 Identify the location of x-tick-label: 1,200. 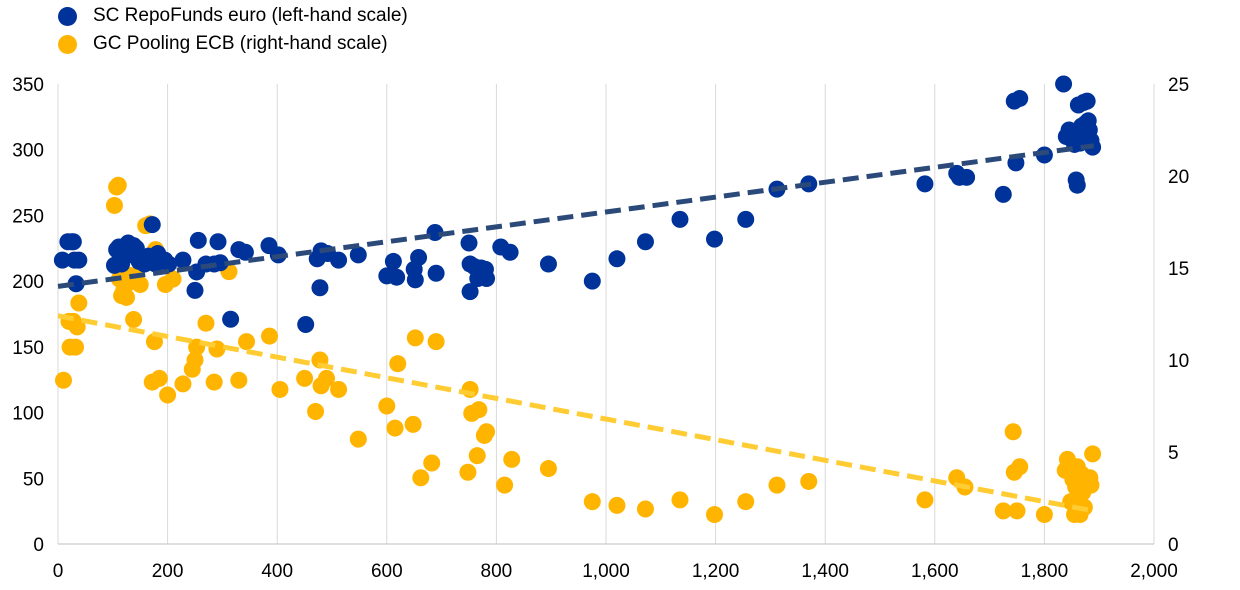
(716, 571).